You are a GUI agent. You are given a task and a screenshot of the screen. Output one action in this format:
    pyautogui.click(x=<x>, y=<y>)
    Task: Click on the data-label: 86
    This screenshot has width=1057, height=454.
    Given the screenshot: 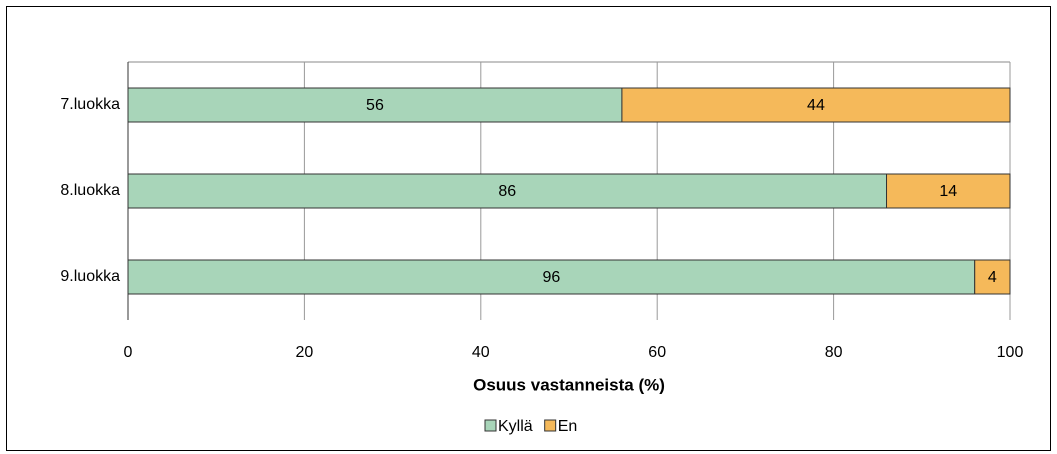 What is the action you would take?
    pyautogui.click(x=507, y=191)
    